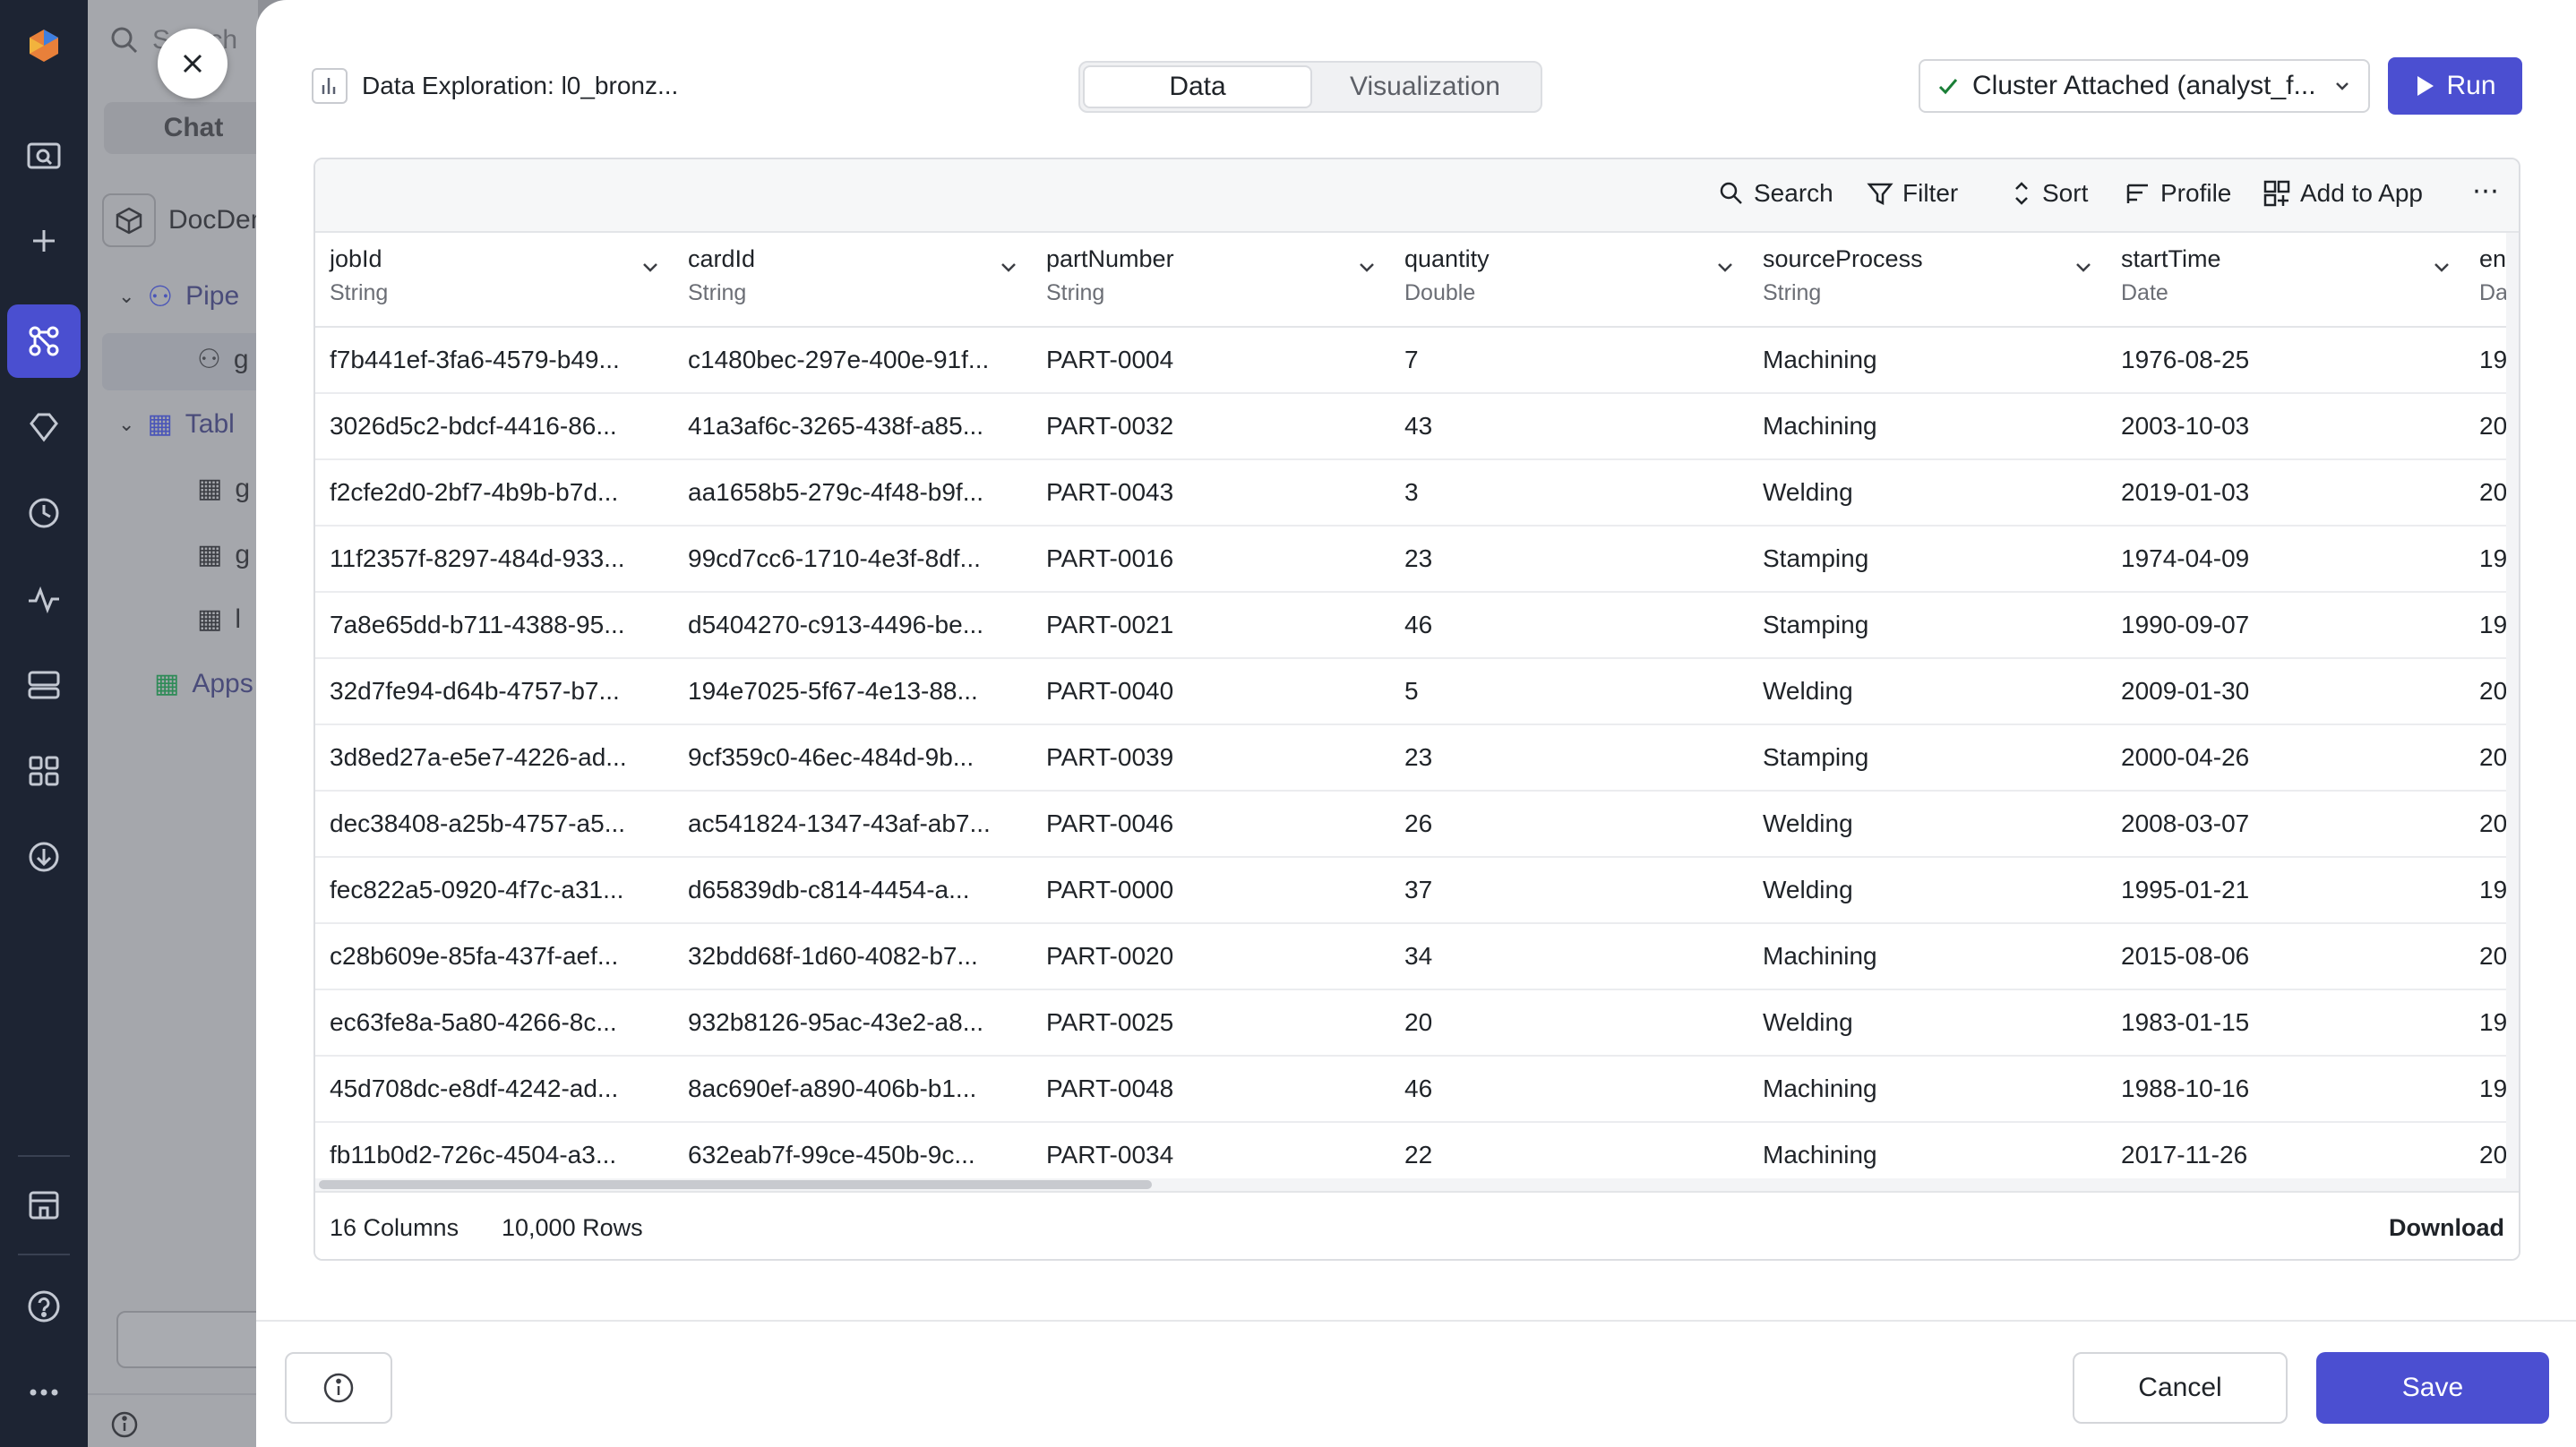  I want to click on horizontal-scrollbar, so click(1417, 1184).